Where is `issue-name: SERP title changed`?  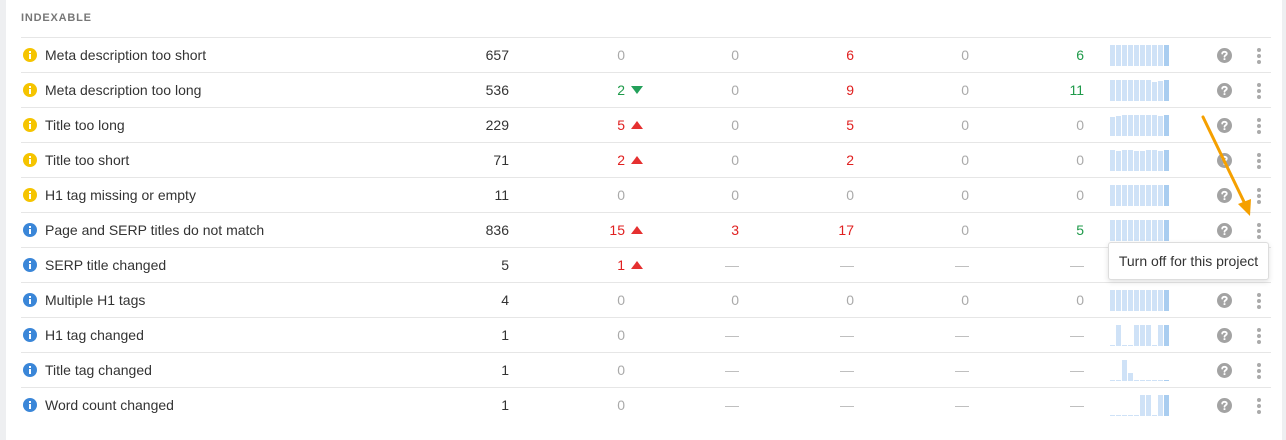 issue-name: SERP title changed is located at coordinates (106, 265).